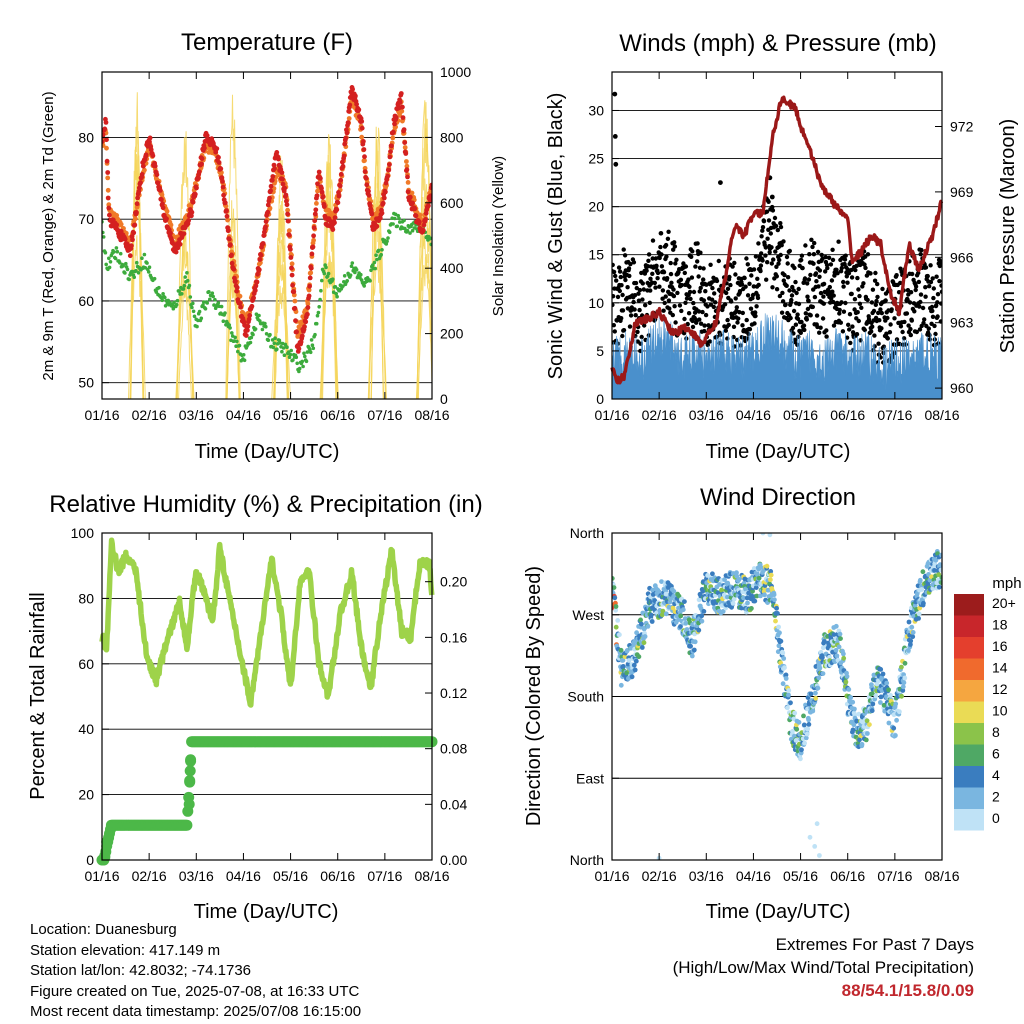  Describe the element at coordinates (267, 696) in the screenshot. I see `plot-frame` at that location.